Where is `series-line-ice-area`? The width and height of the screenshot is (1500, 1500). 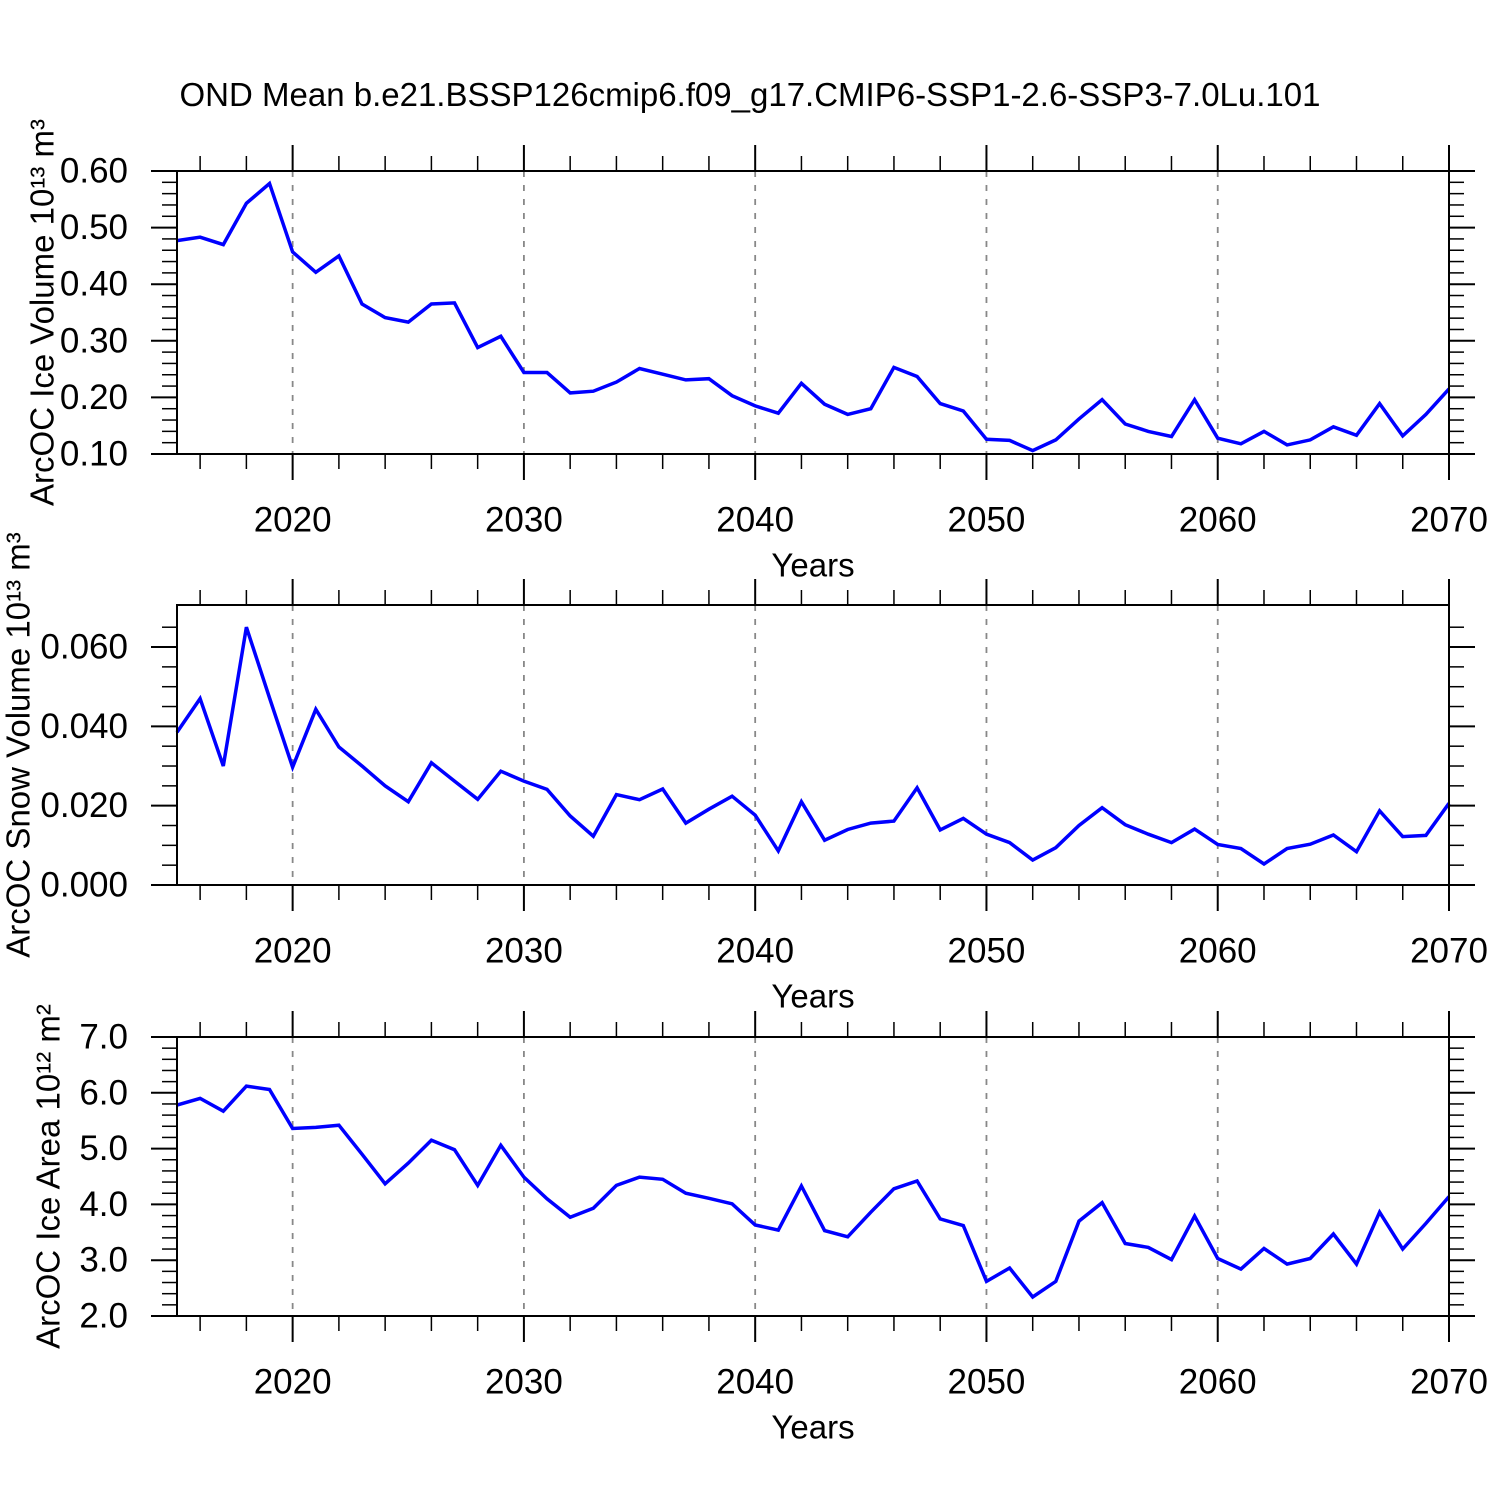 series-line-ice-area is located at coordinates (813, 1192).